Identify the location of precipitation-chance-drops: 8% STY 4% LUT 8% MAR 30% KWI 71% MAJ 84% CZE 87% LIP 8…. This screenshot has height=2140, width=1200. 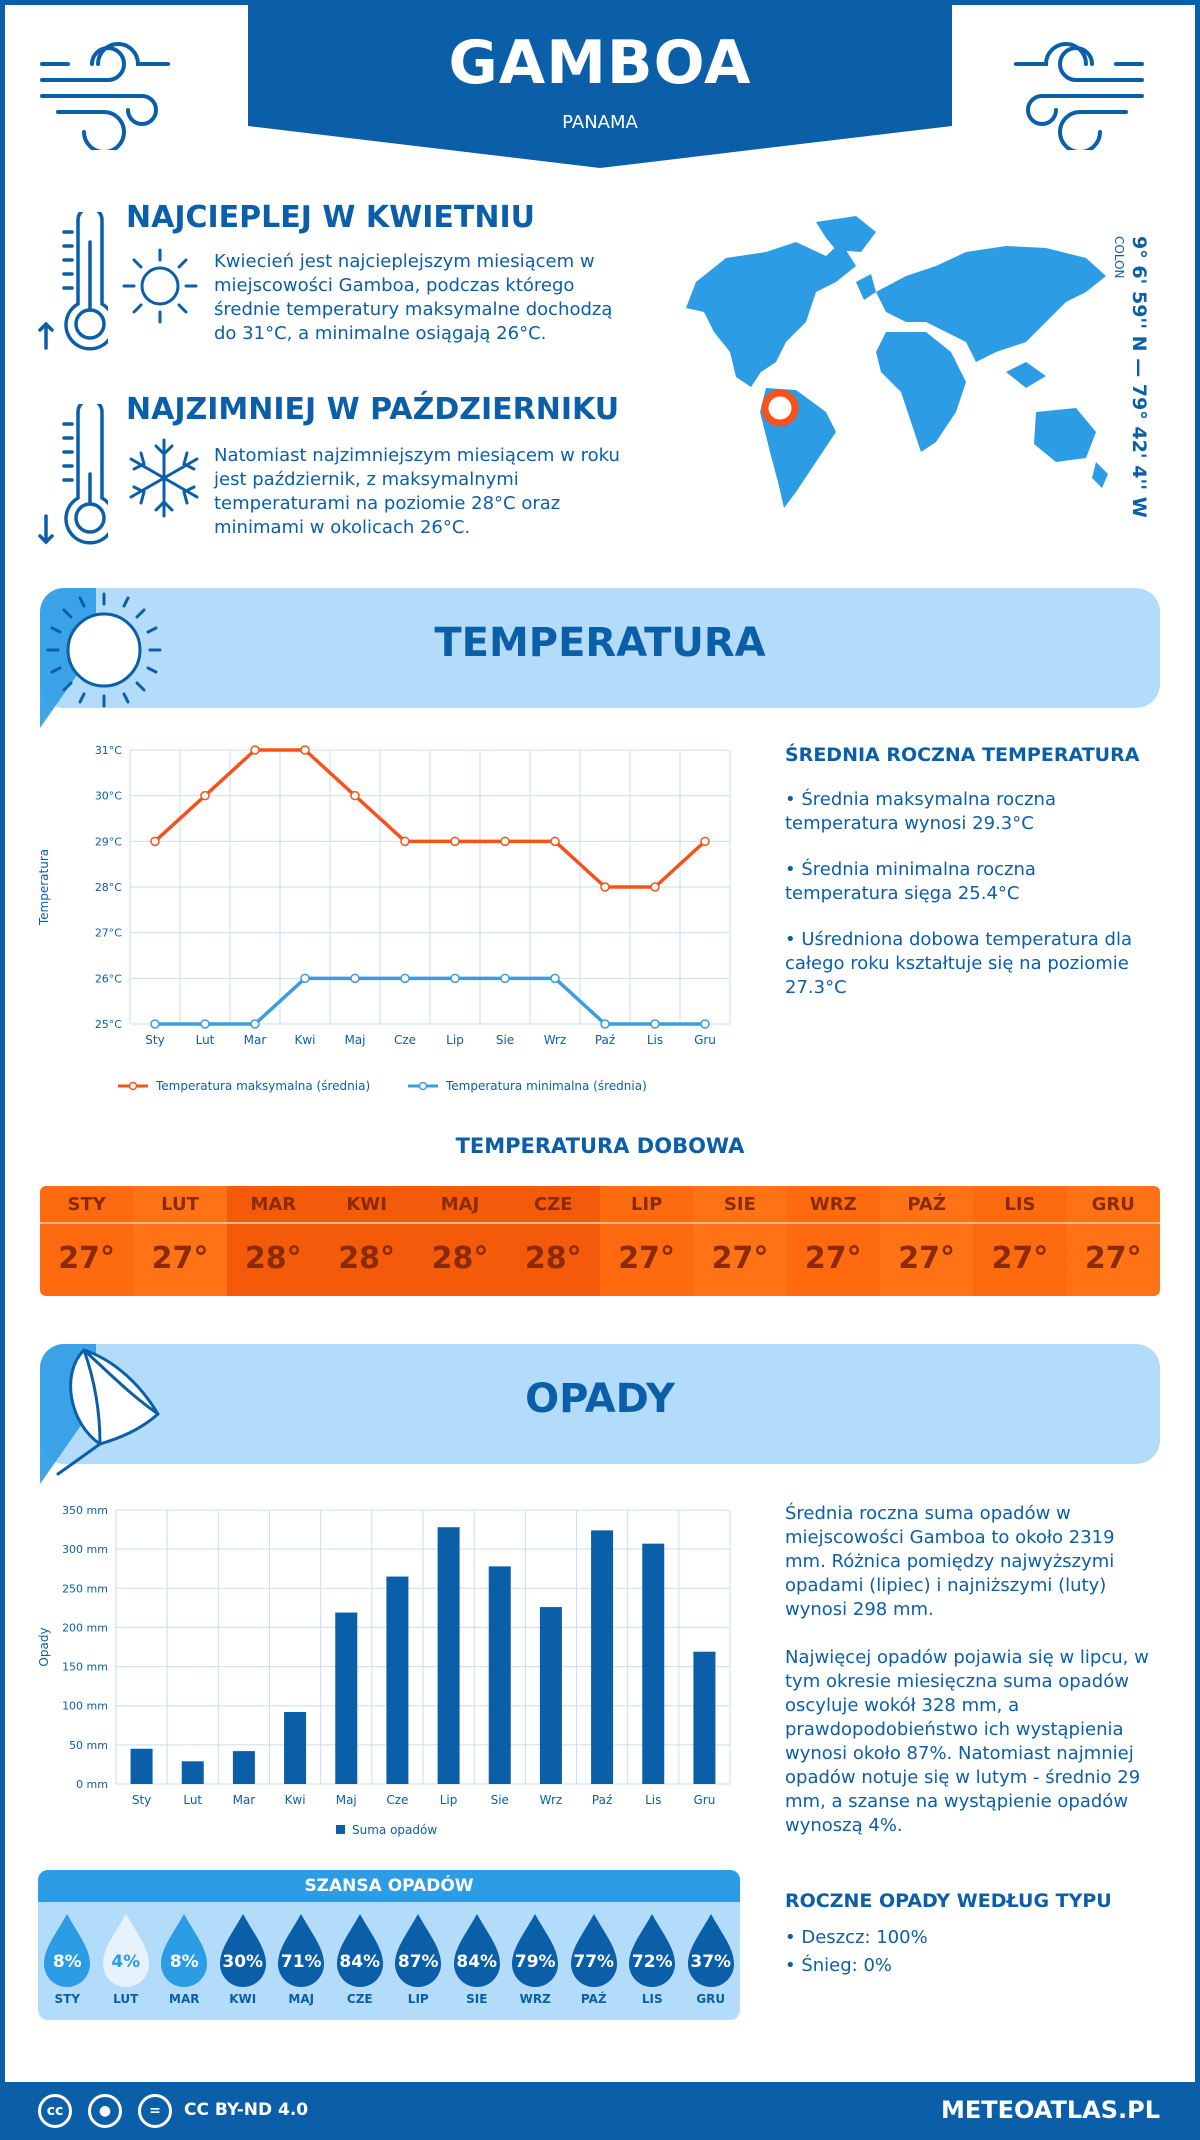
(389, 1962).